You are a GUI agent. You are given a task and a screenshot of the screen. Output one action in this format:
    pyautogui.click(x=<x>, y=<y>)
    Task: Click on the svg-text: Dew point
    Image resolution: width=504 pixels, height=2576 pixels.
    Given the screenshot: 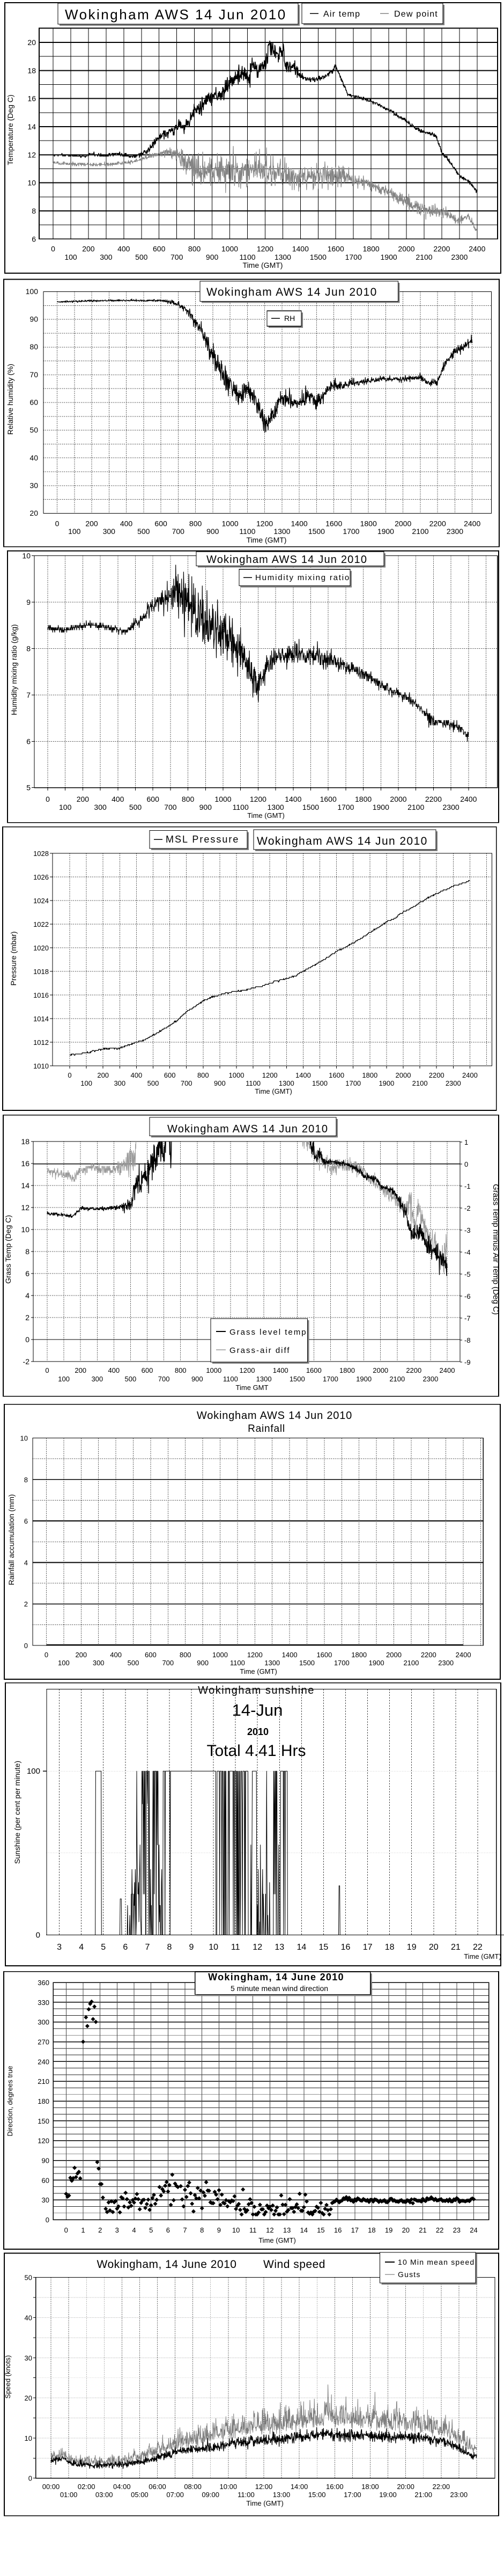 What is the action you would take?
    pyautogui.click(x=416, y=14)
    